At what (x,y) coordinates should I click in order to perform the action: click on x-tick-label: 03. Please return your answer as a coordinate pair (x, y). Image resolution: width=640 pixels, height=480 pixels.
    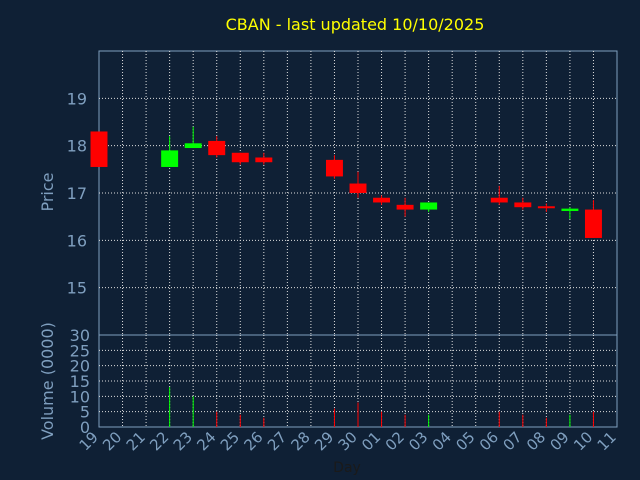
    Looking at the image, I should click on (418, 441).